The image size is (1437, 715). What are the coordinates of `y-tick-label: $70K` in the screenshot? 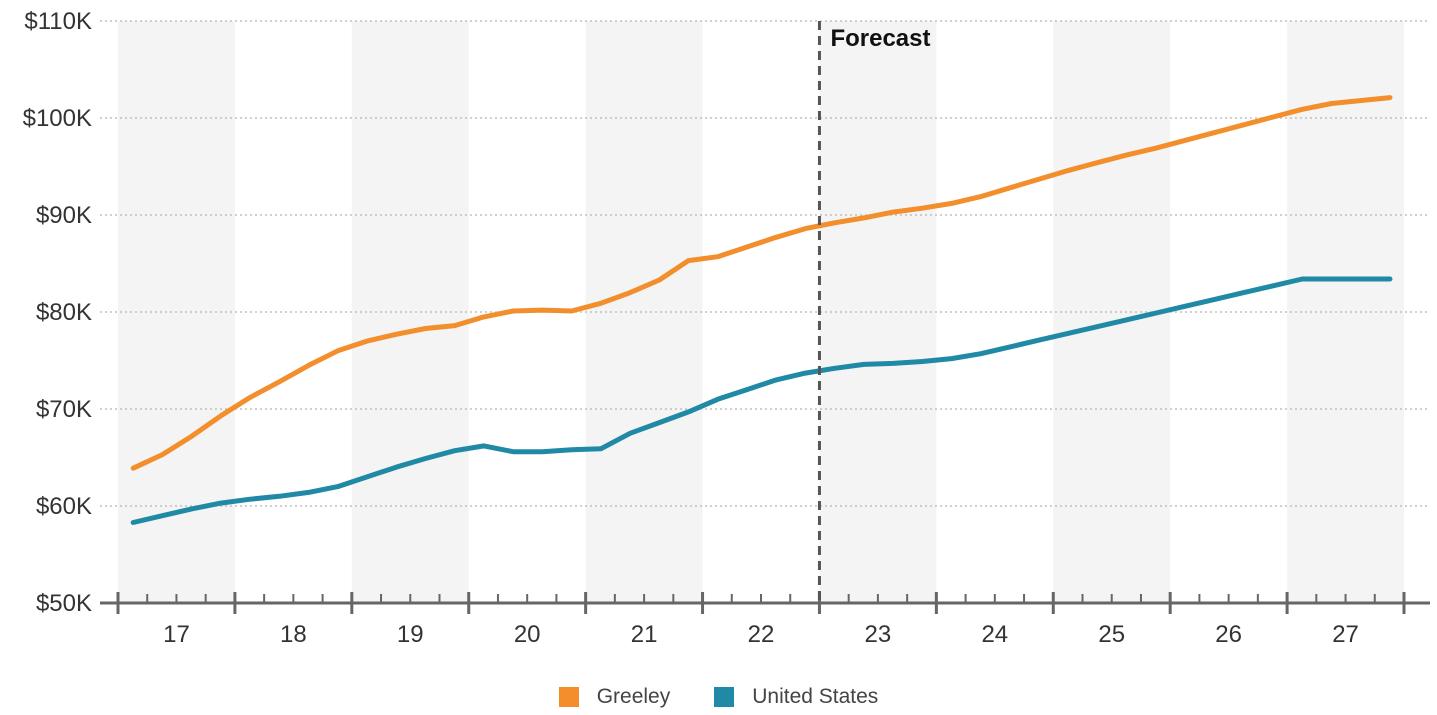 It's located at (64, 409).